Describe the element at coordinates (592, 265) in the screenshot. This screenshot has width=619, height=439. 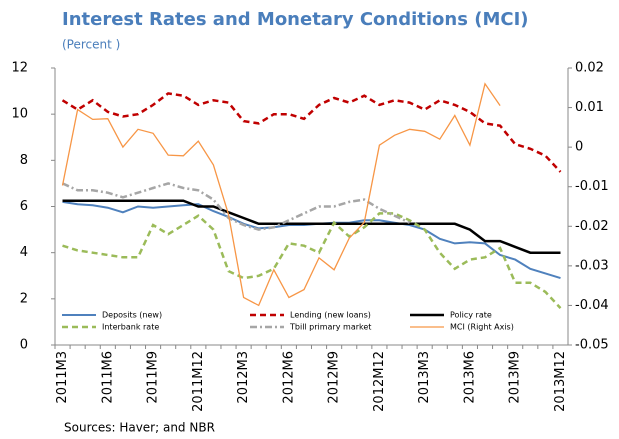
I see `y2-tick-label: -0.03` at that location.